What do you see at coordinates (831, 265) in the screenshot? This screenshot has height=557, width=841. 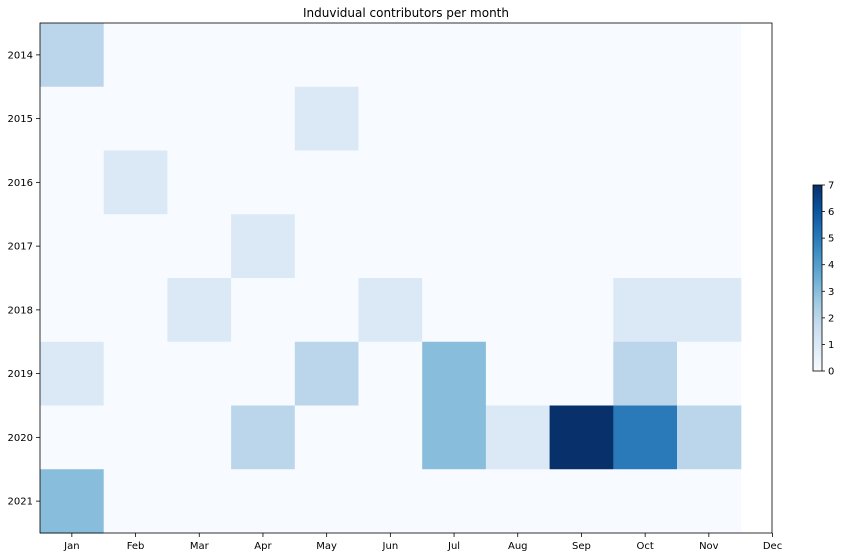 I see `colorbar-tick-label: 4` at bounding box center [831, 265].